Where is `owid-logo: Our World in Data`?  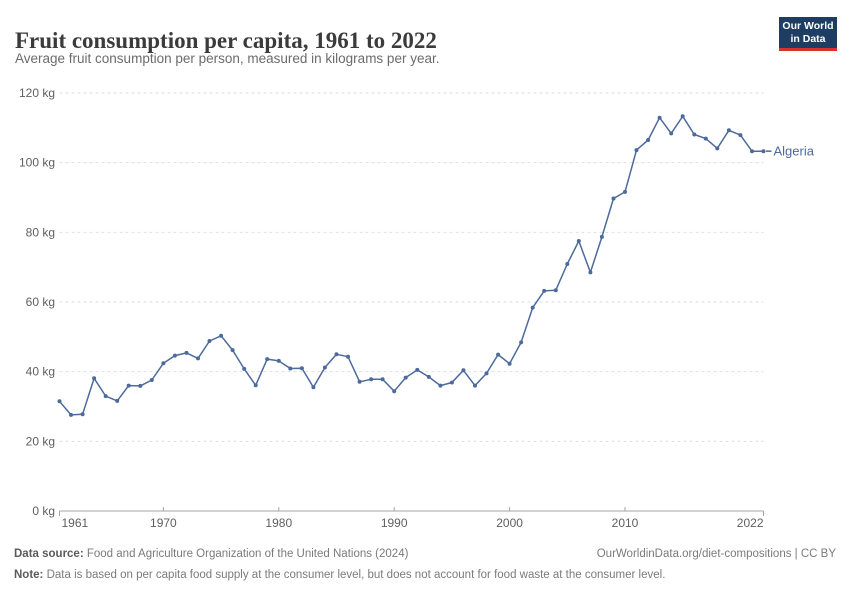
owid-logo: Our World in Data is located at coordinates (808, 34).